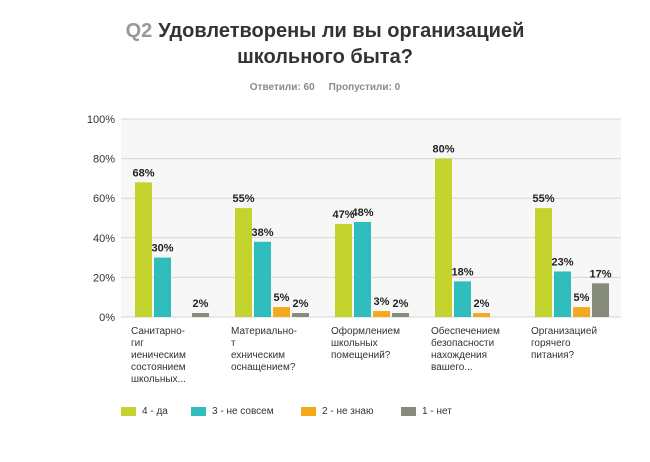  What do you see at coordinates (562, 262) in the screenshot?
I see `data-label: 23%` at bounding box center [562, 262].